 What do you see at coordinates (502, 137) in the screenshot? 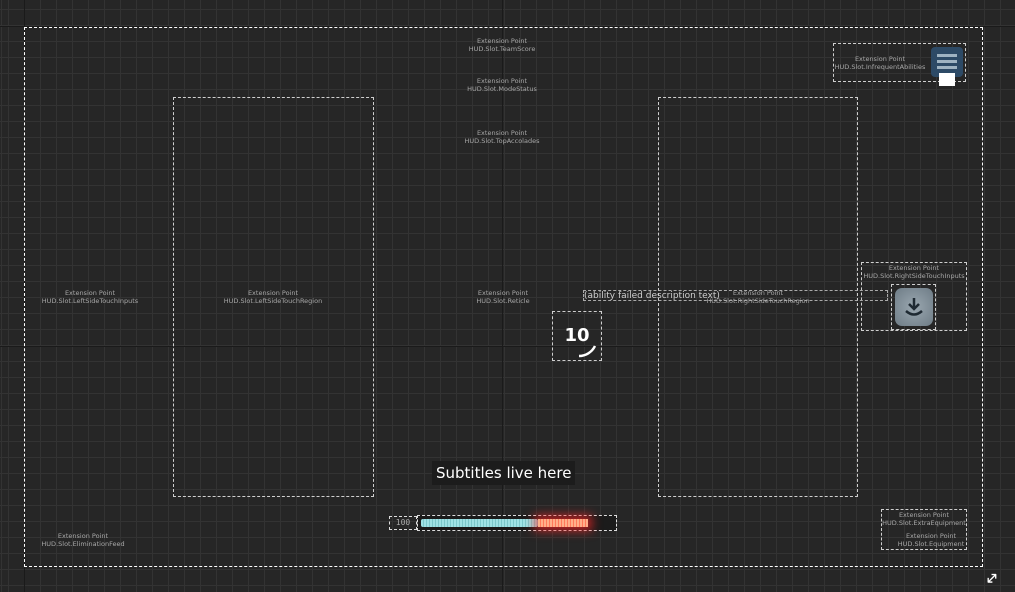
I see `ext-top-accolades: Extension Point HUD.Slot.TopAccolades` at bounding box center [502, 137].